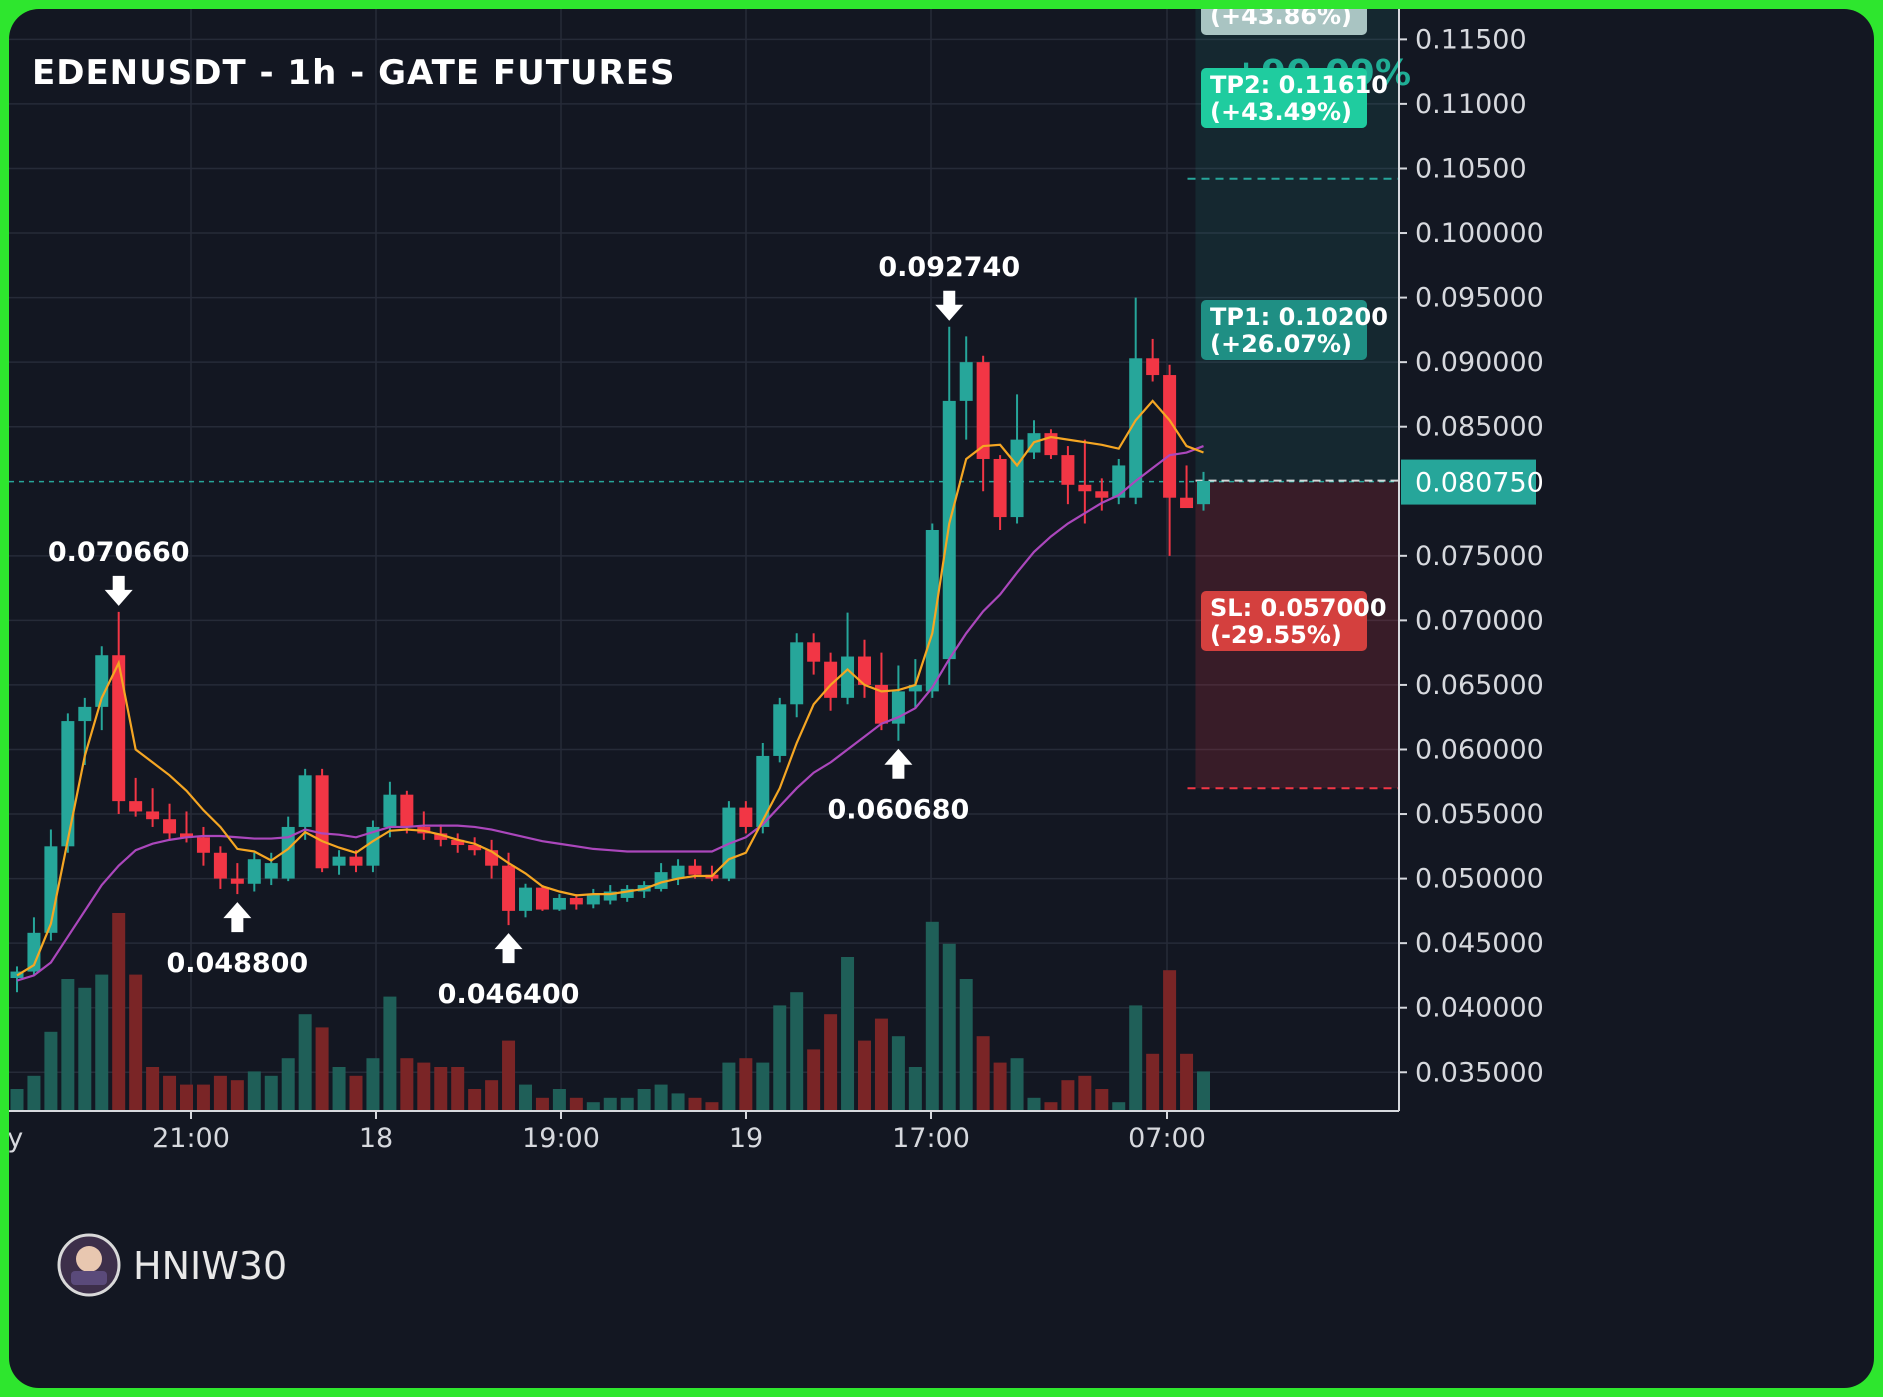 This screenshot has height=1397, width=1883. What do you see at coordinates (1281, 344) in the screenshot?
I see `tp1-label-line2: (+26.07%)` at bounding box center [1281, 344].